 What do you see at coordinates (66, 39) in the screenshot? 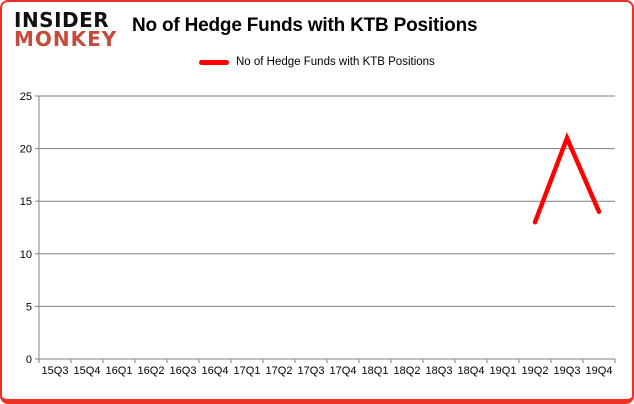
I see `logo-text-monkey: MONKEY` at bounding box center [66, 39].